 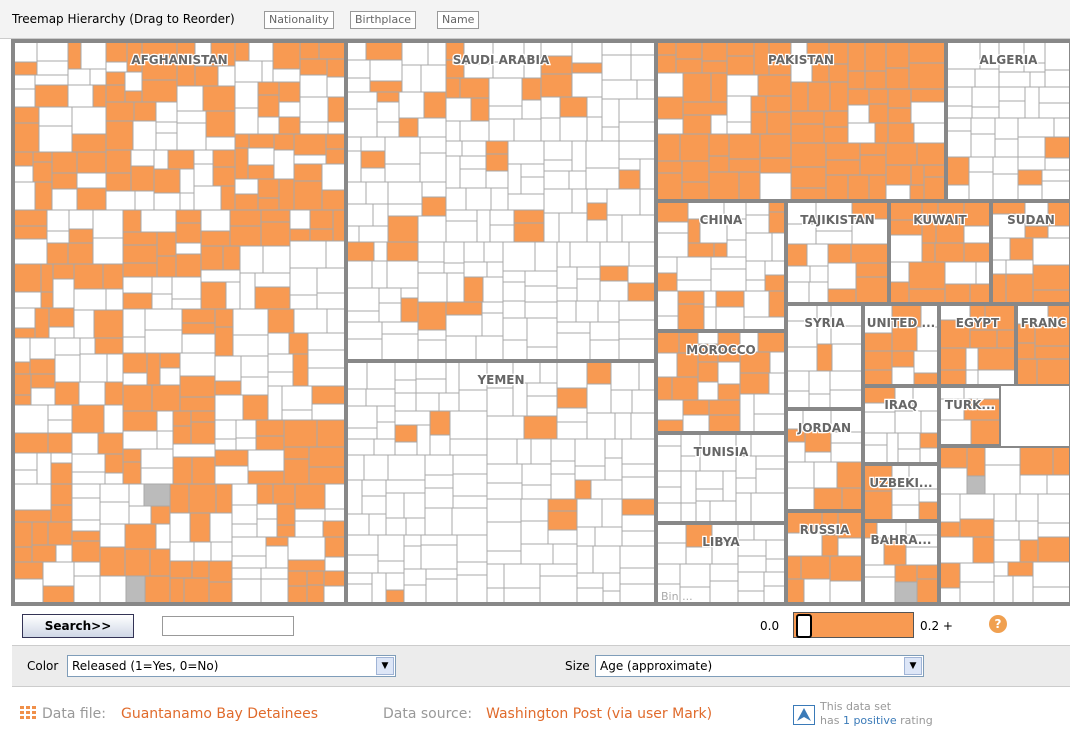 What do you see at coordinates (78, 626) in the screenshot?
I see `search-button: Search>>` at bounding box center [78, 626].